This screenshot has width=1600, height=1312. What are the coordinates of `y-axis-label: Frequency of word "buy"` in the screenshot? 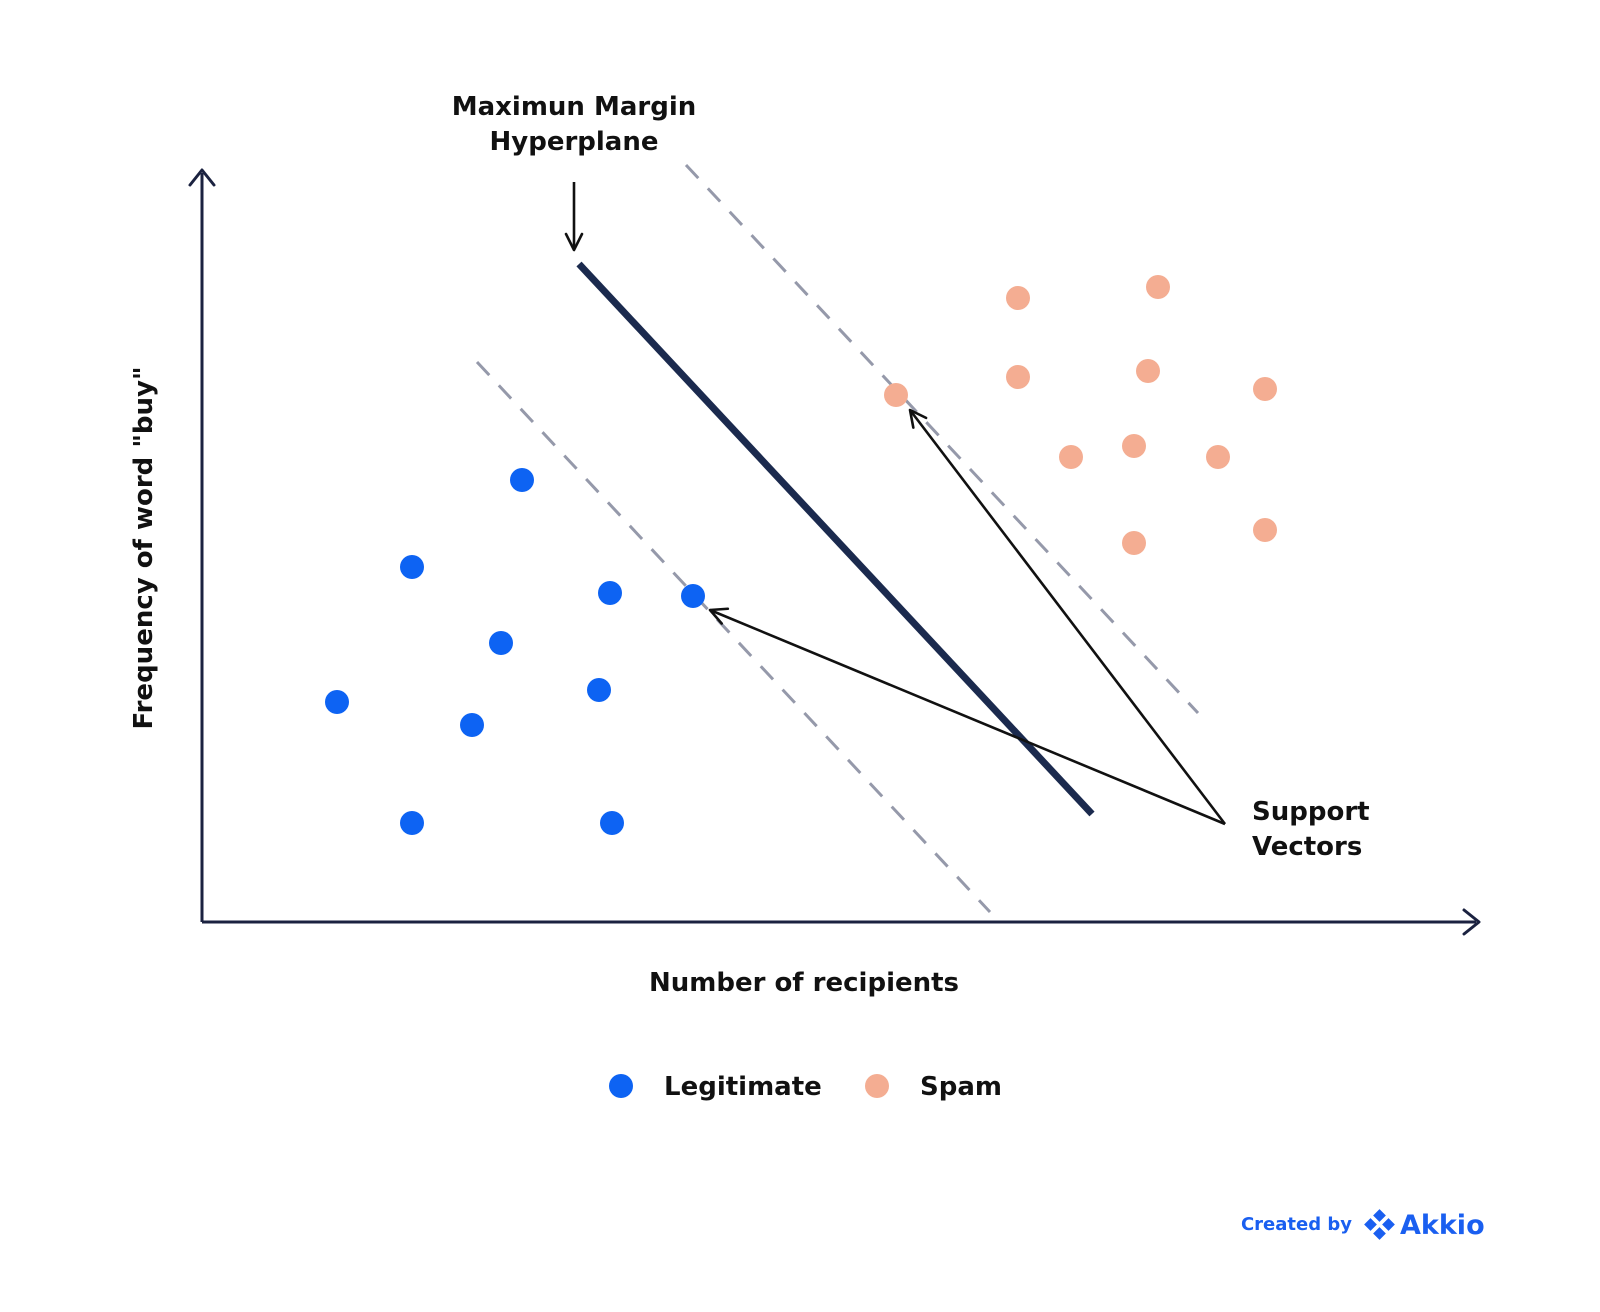 It's located at (144, 548).